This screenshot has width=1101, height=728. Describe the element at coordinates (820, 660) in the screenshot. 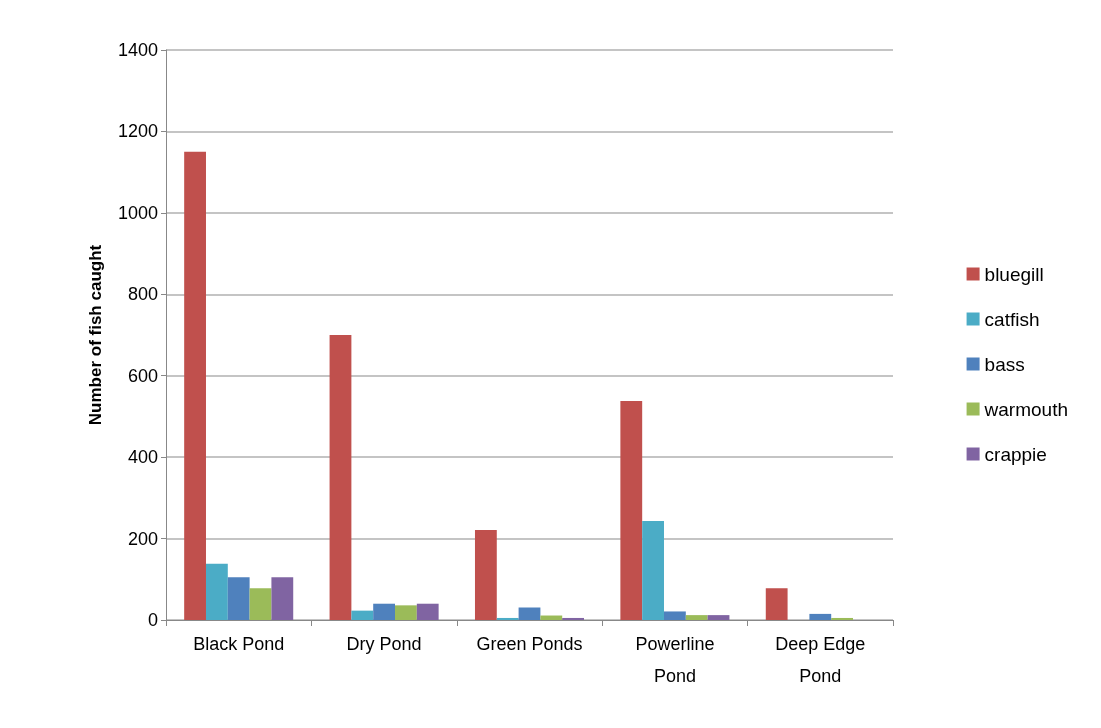

I see `x-tick-label: Deep Edge Pond` at that location.